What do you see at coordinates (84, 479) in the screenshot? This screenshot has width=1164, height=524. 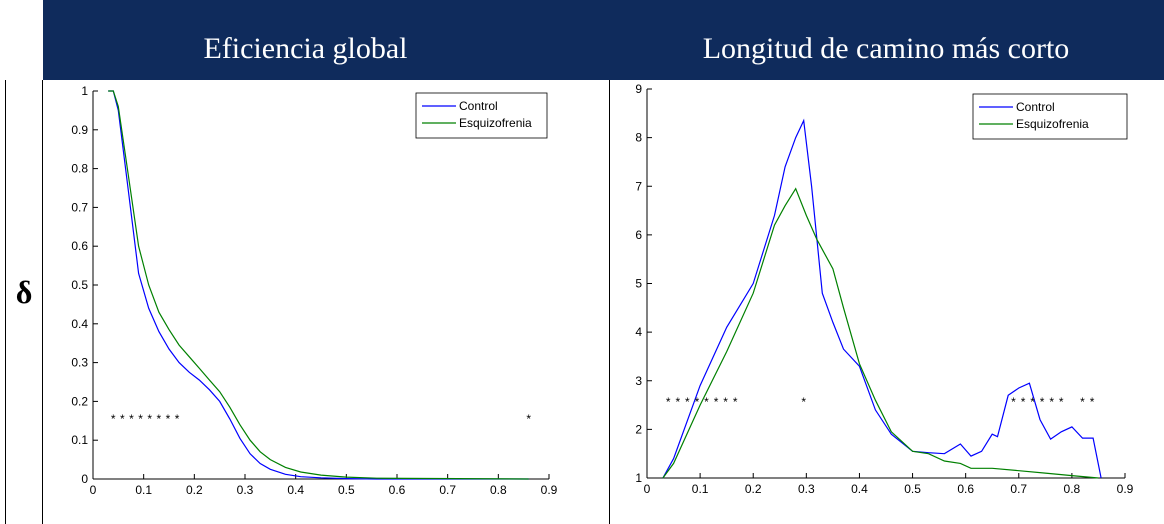 I see `y-tick-label: 0` at bounding box center [84, 479].